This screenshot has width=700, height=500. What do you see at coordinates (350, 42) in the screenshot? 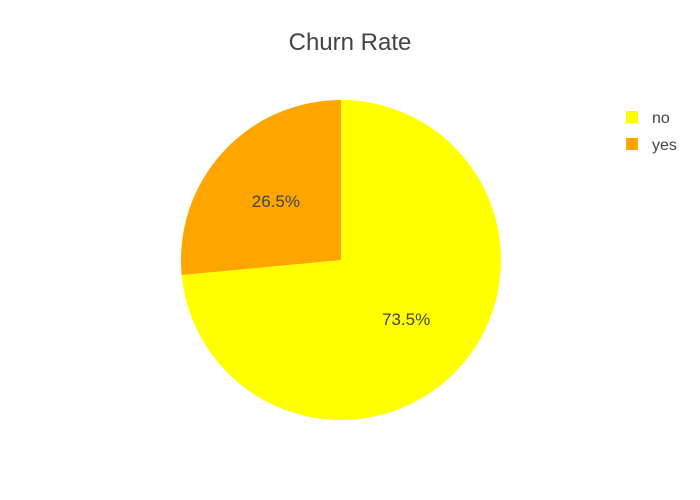
I see `chart-title: Churn Rate` at bounding box center [350, 42].